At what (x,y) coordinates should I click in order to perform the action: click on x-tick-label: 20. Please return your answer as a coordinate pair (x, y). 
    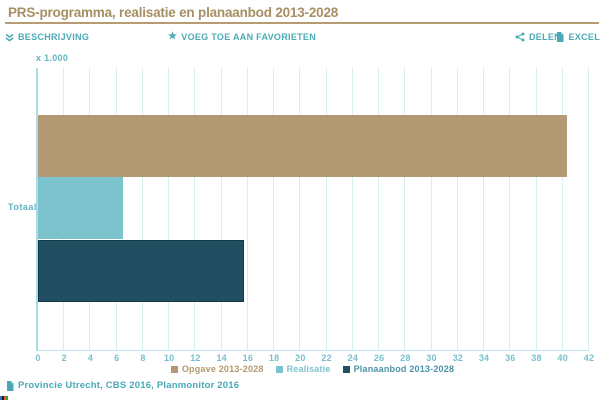
    Looking at the image, I should click on (300, 358).